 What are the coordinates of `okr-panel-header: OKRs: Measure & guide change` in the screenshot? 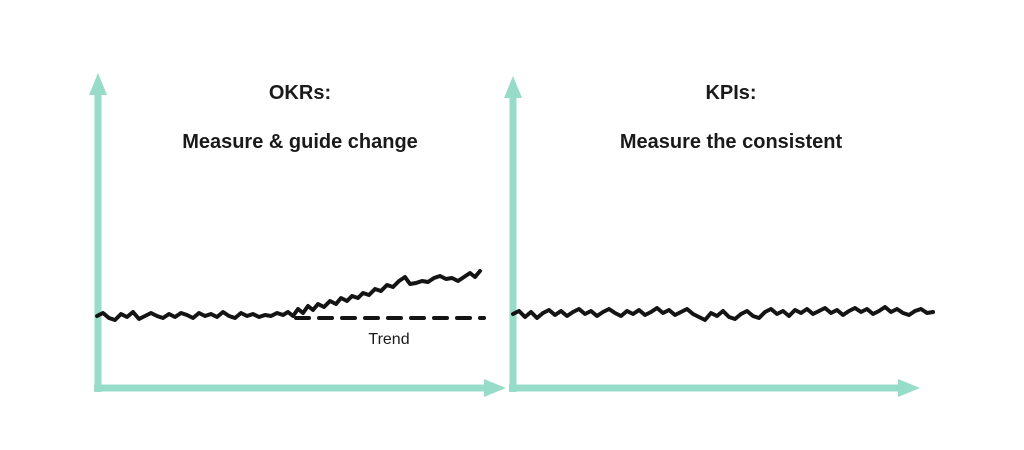 It's located at (300, 117).